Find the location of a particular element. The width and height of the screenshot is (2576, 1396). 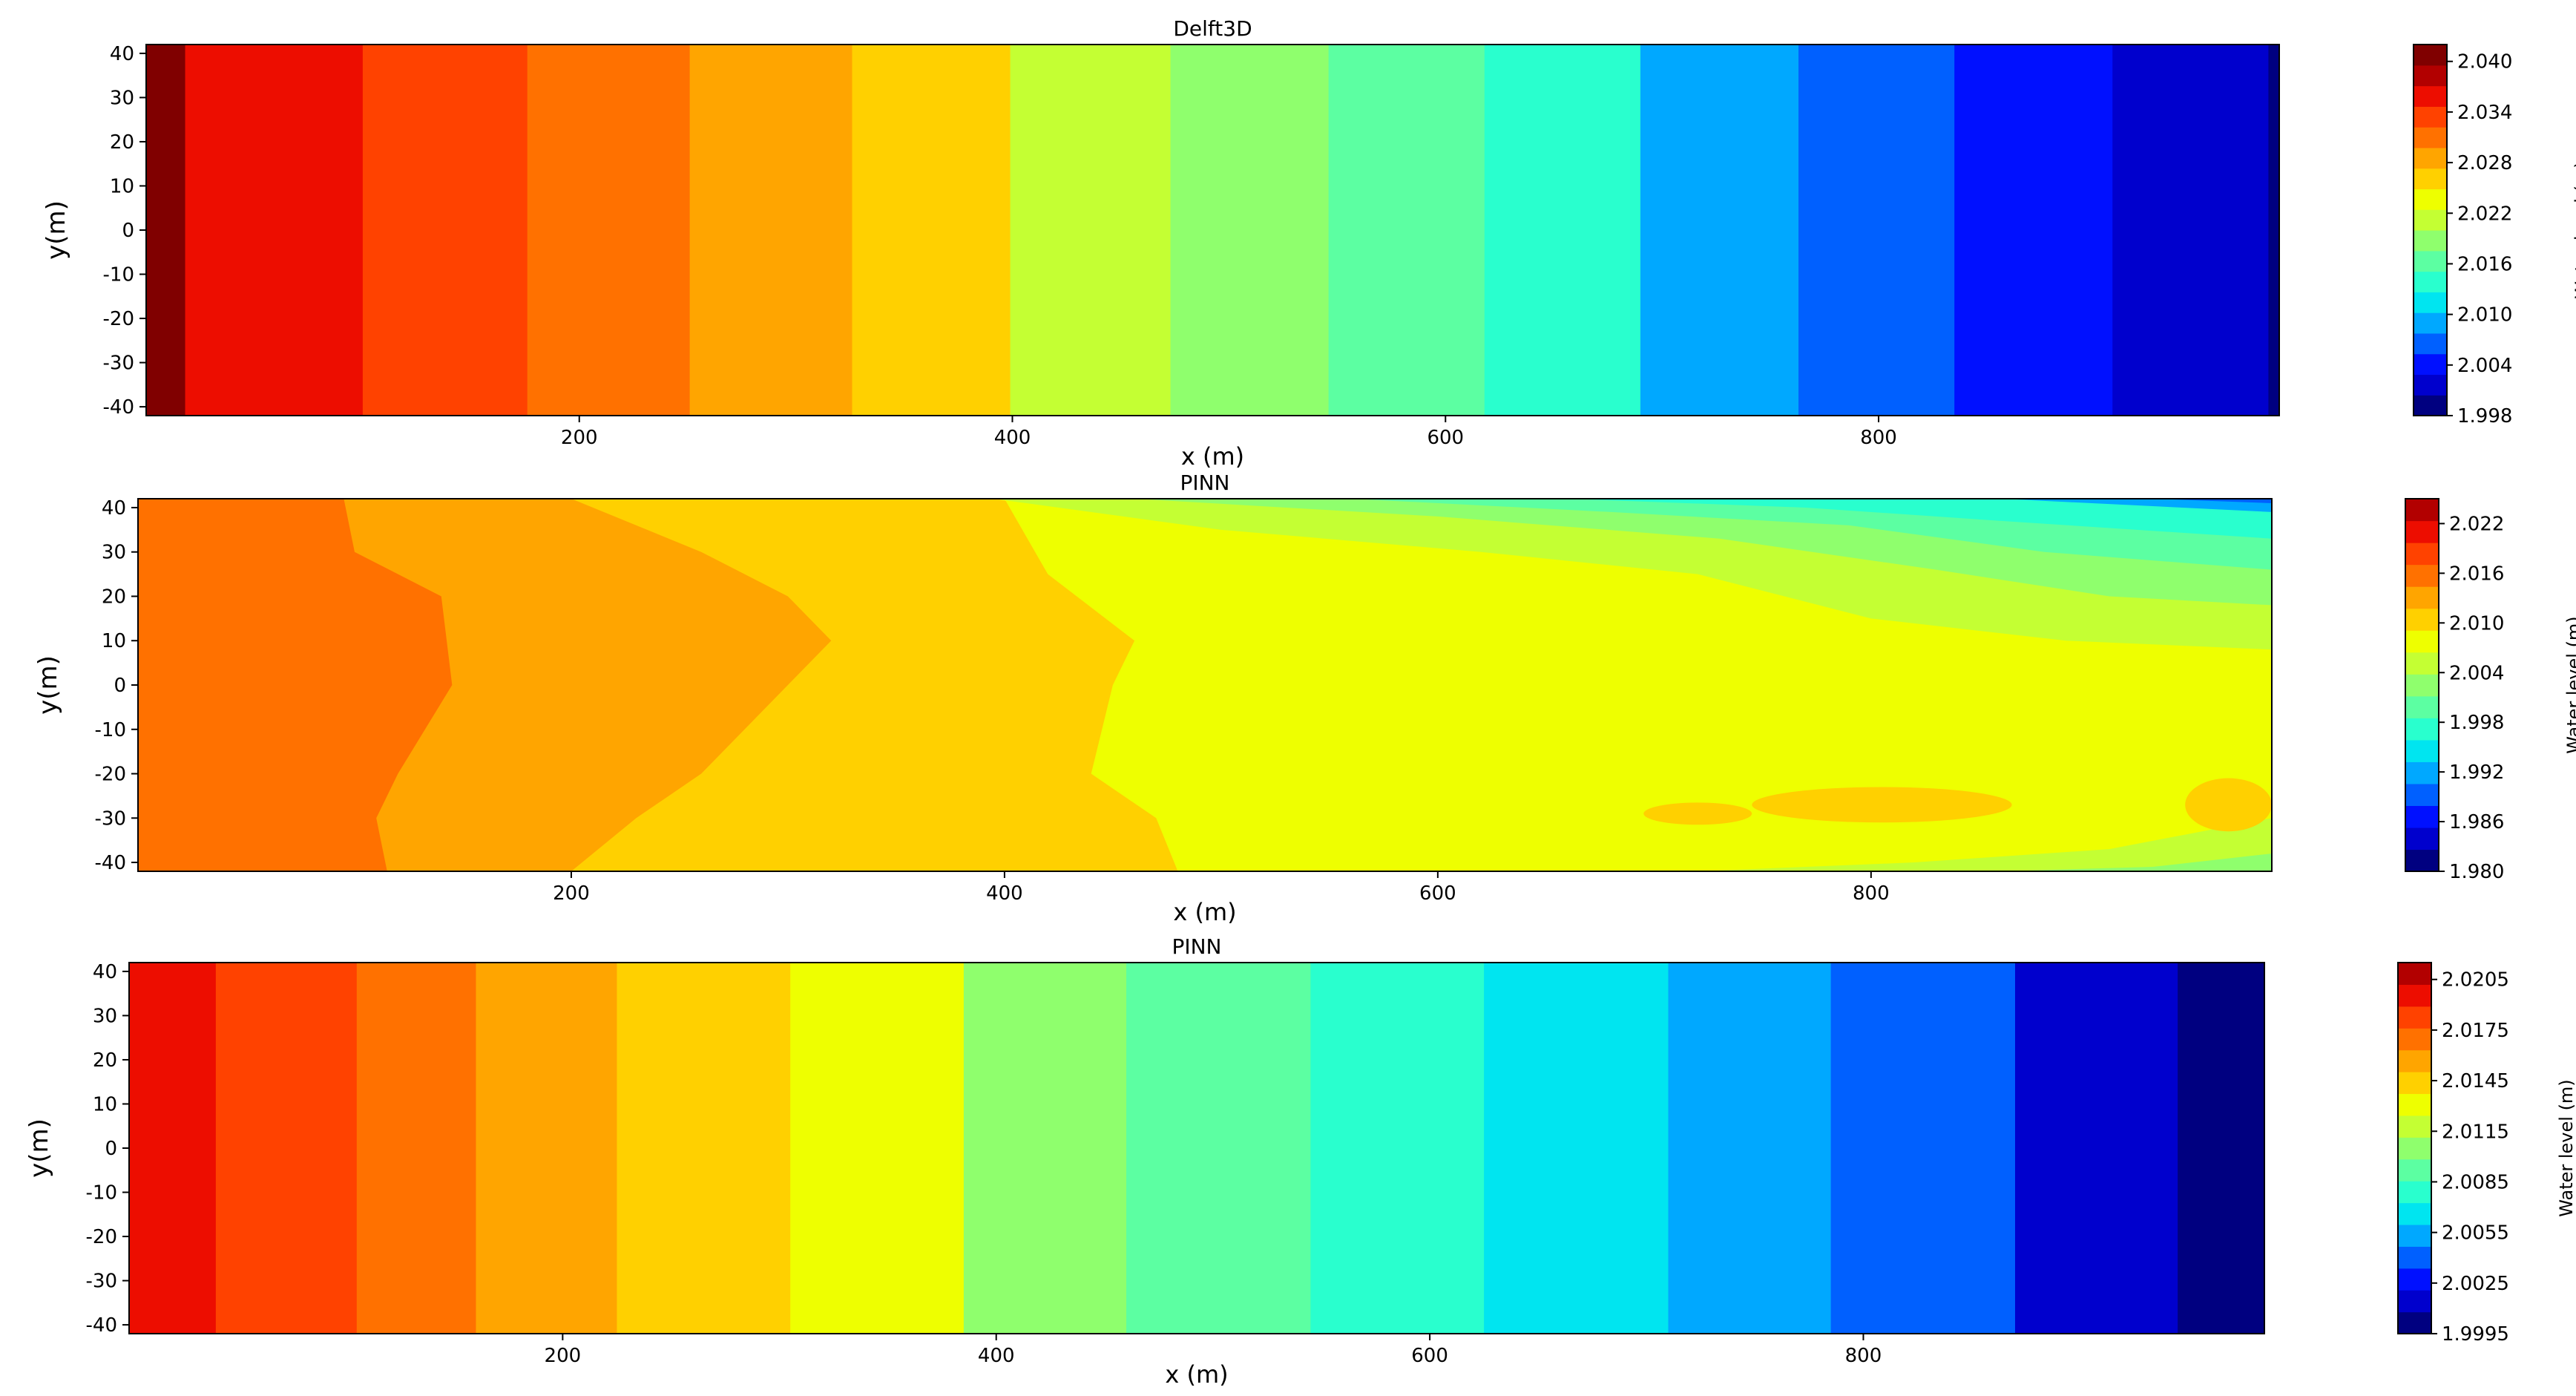

colorbar-tick-label: 1.9995 is located at coordinates (2475, 1334).